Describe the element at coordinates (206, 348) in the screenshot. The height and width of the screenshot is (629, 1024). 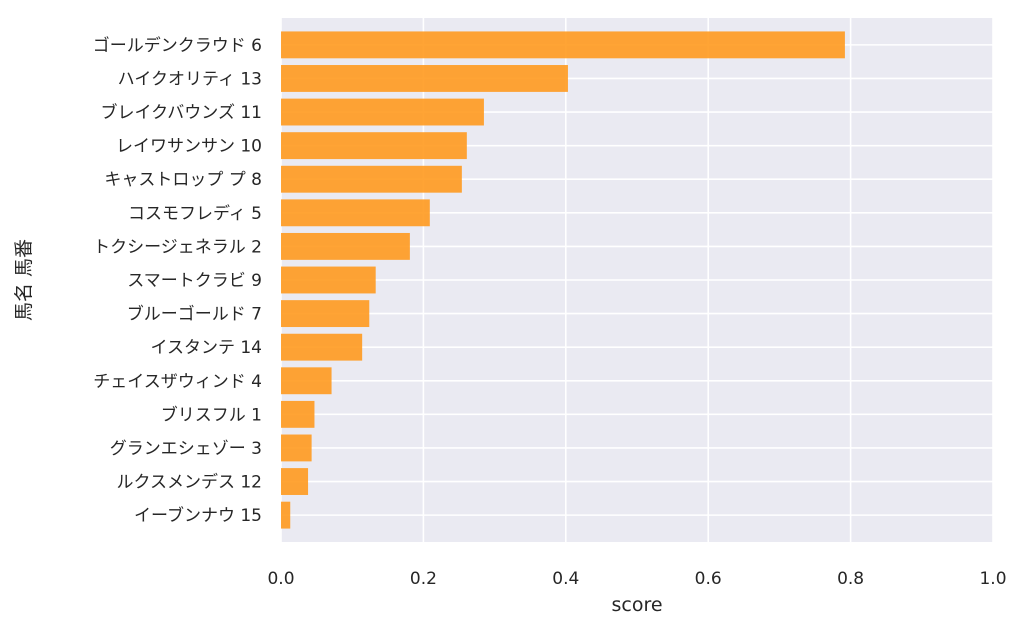
I see `y-tick-label: イスタンテ 14` at that location.